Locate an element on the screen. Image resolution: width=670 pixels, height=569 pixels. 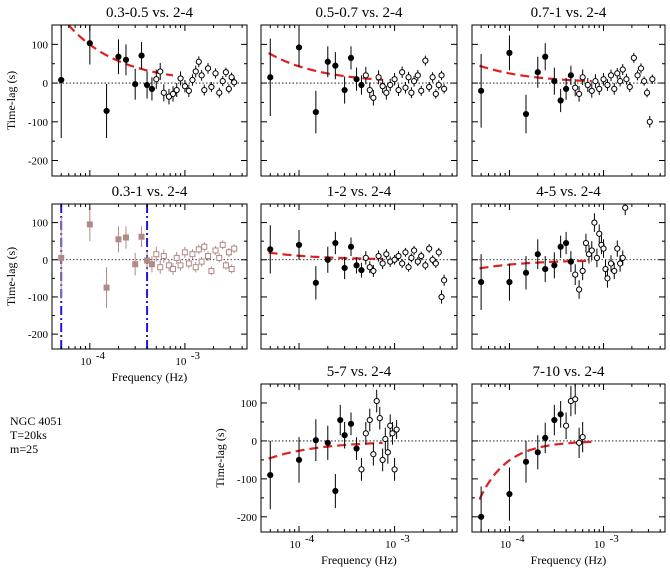
y-tick-label: -200 is located at coordinates (38, 162).